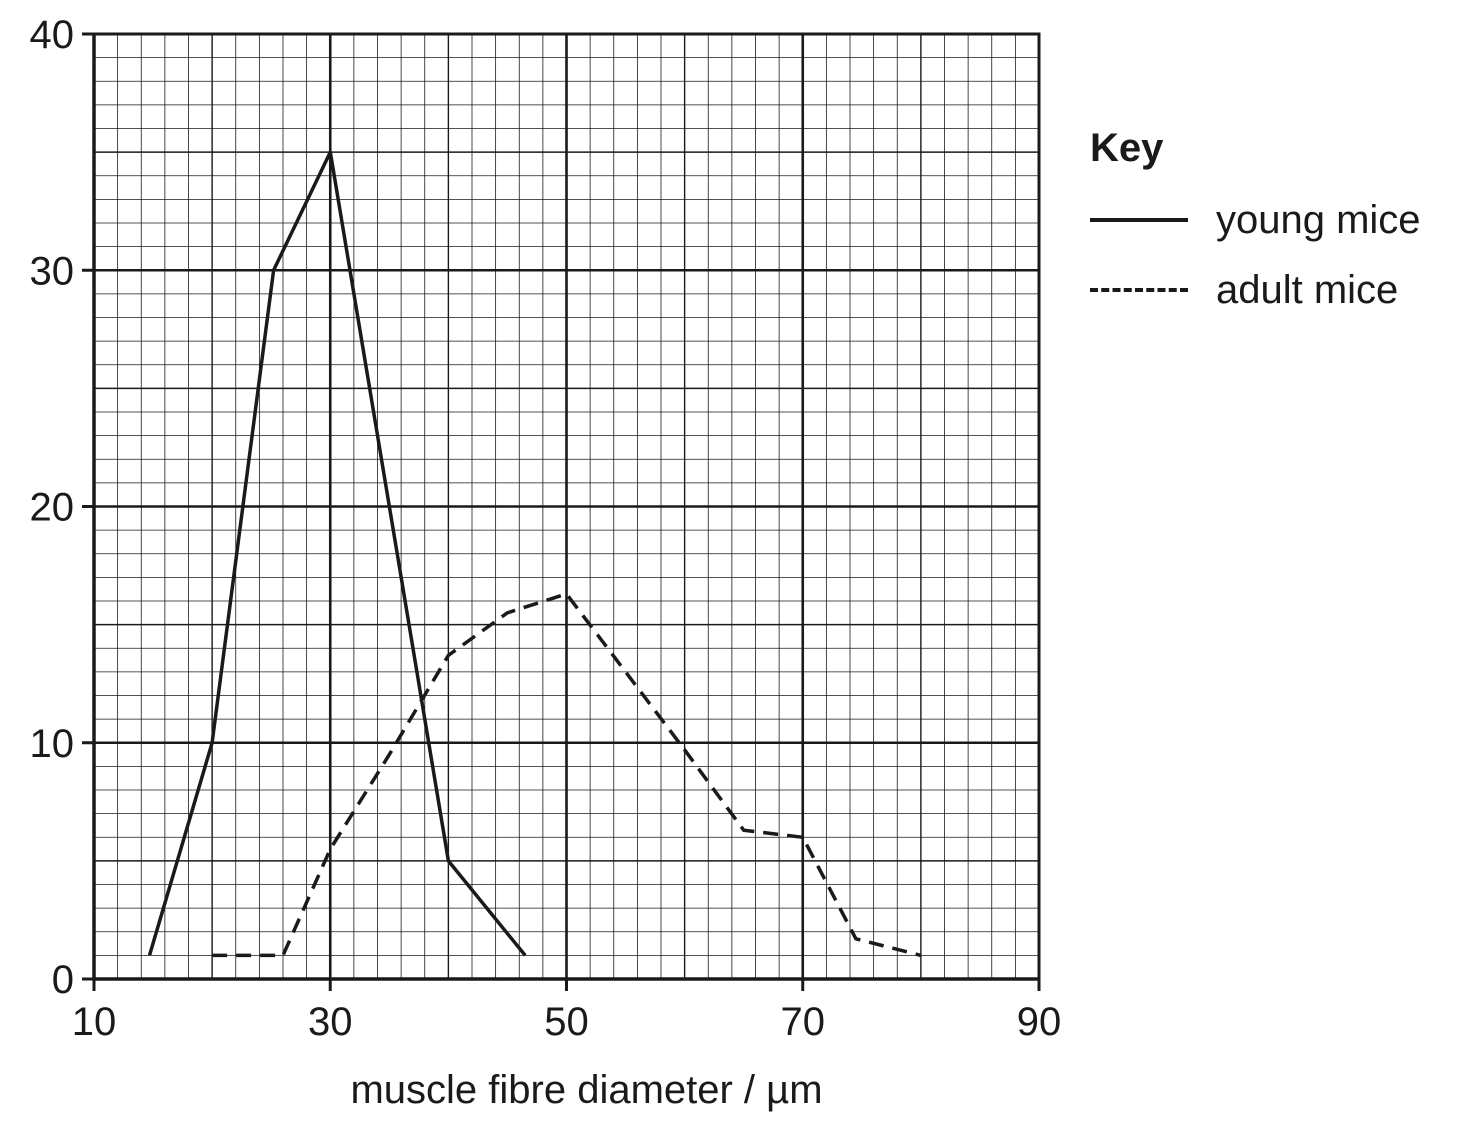 This screenshot has width=1462, height=1127. Describe the element at coordinates (1139, 220) in the screenshot. I see `legend-swatch-solid` at that location.